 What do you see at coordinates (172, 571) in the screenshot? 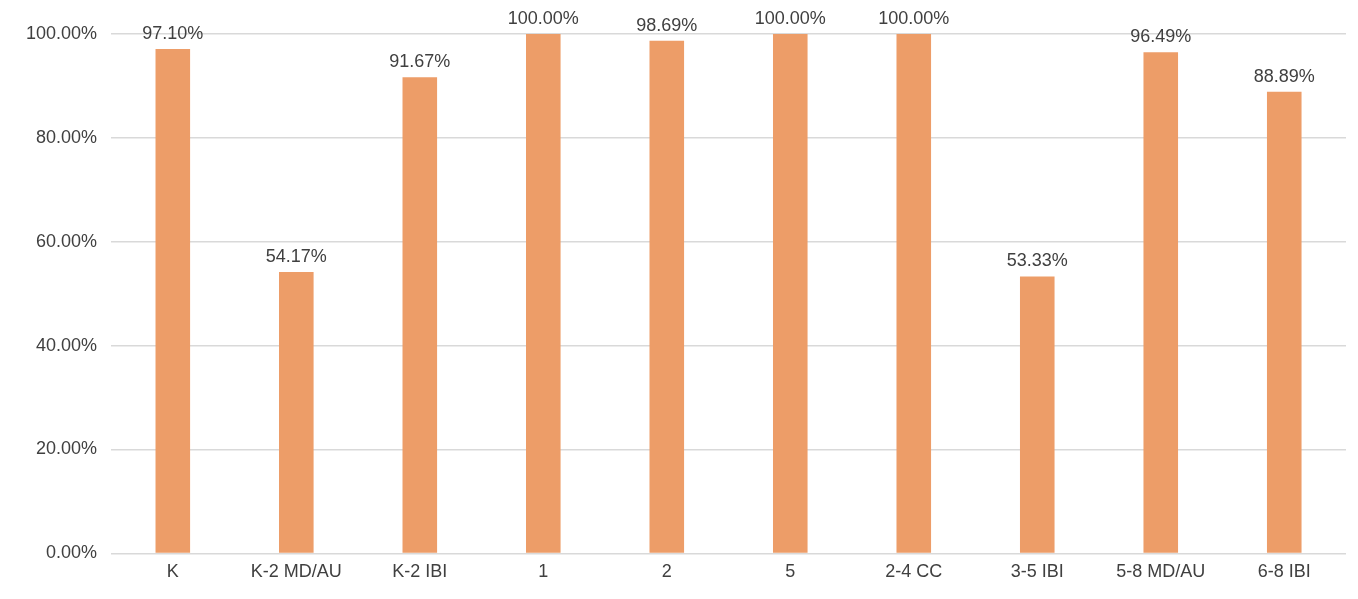
I see `x-tick-label: K` at bounding box center [172, 571].